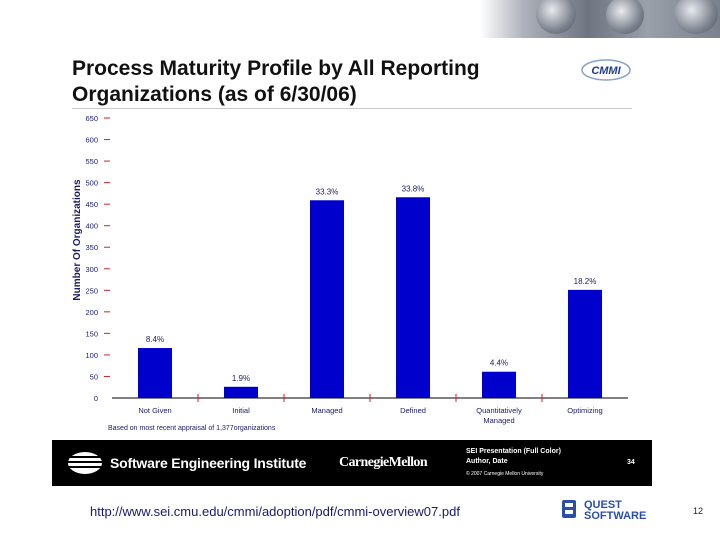 This screenshot has height=540, width=720. Describe the element at coordinates (96, 398) in the screenshot. I see `y-tick-label: 0` at that location.